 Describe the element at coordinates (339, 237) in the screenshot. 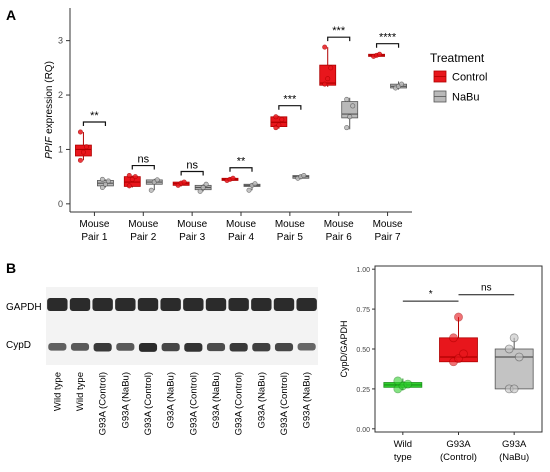

I see `x-tick-label: Pair 6` at that location.